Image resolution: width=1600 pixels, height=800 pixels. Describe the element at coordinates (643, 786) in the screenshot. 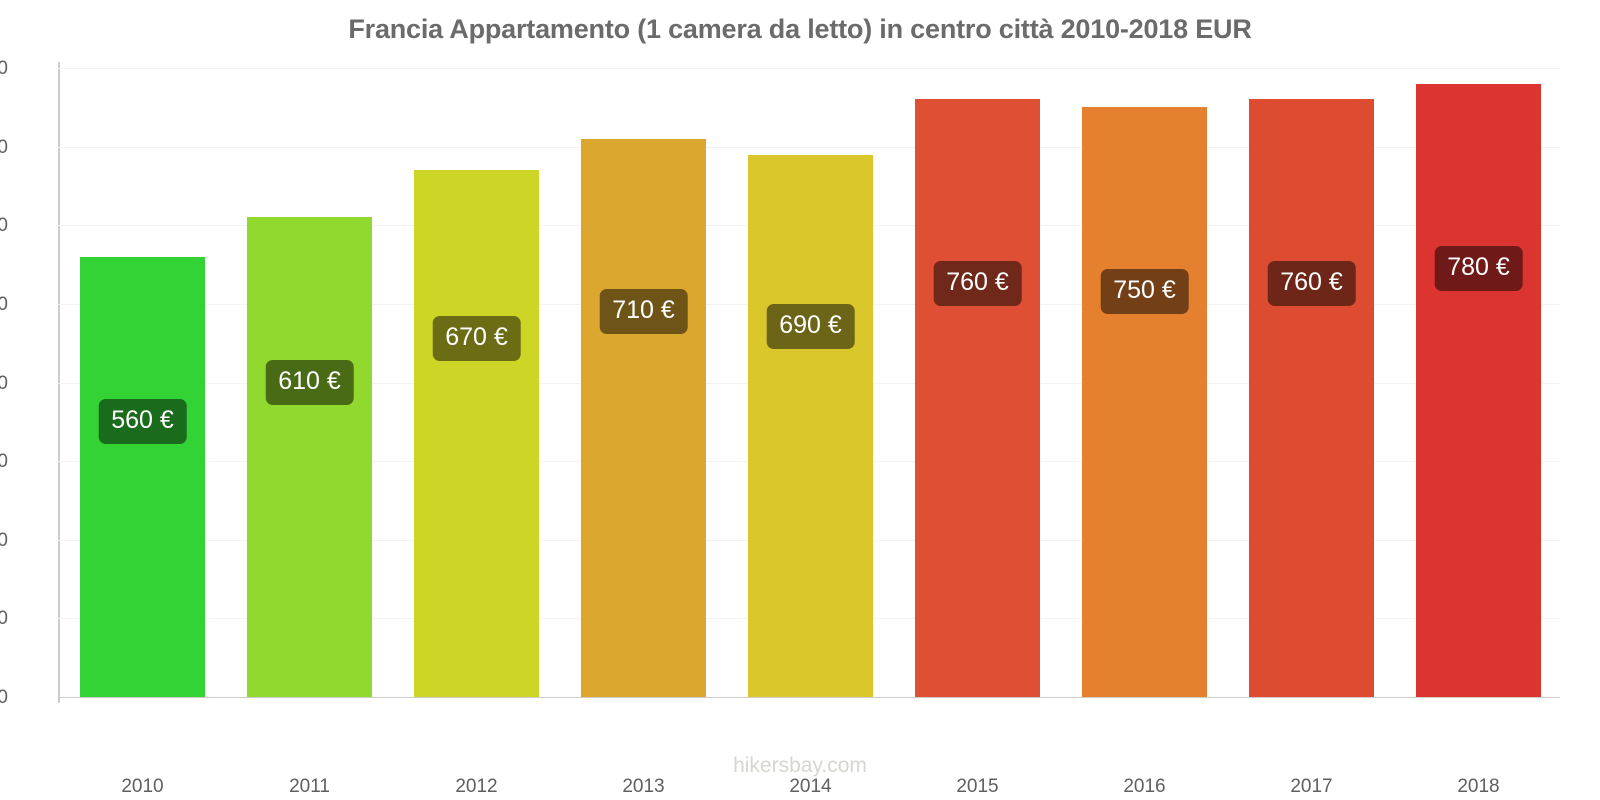

I see `x-tick-label-2013: 2013` at that location.